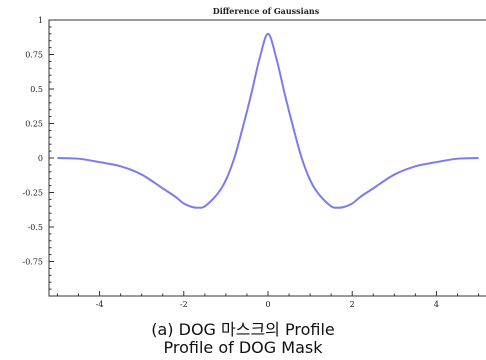  I want to click on x-tick-label: 2, so click(352, 304).